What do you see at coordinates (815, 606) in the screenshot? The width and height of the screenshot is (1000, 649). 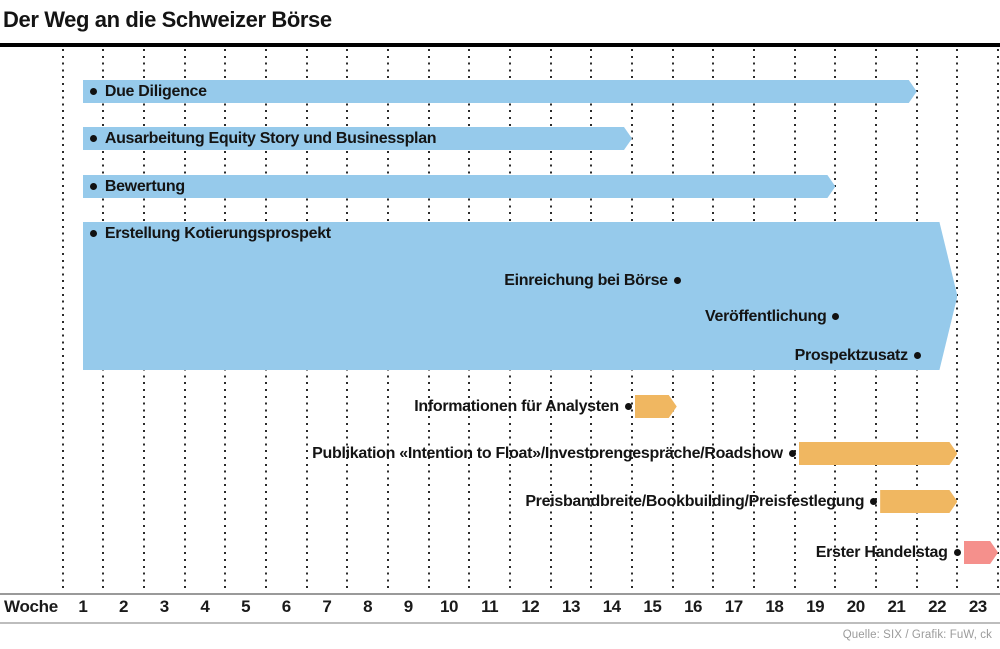 I see `week-tick-label: 19` at bounding box center [815, 606].